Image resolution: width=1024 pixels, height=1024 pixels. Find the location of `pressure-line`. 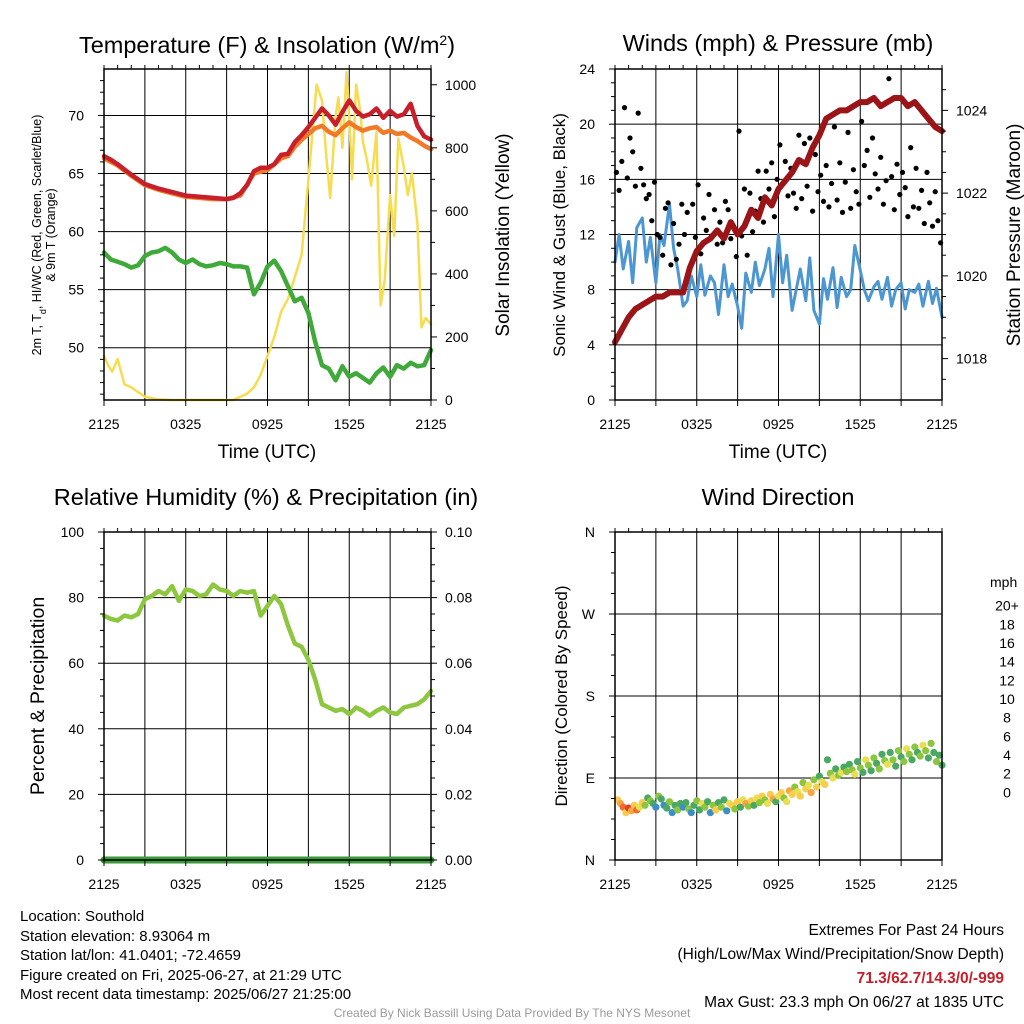

pressure-line is located at coordinates (778, 220).